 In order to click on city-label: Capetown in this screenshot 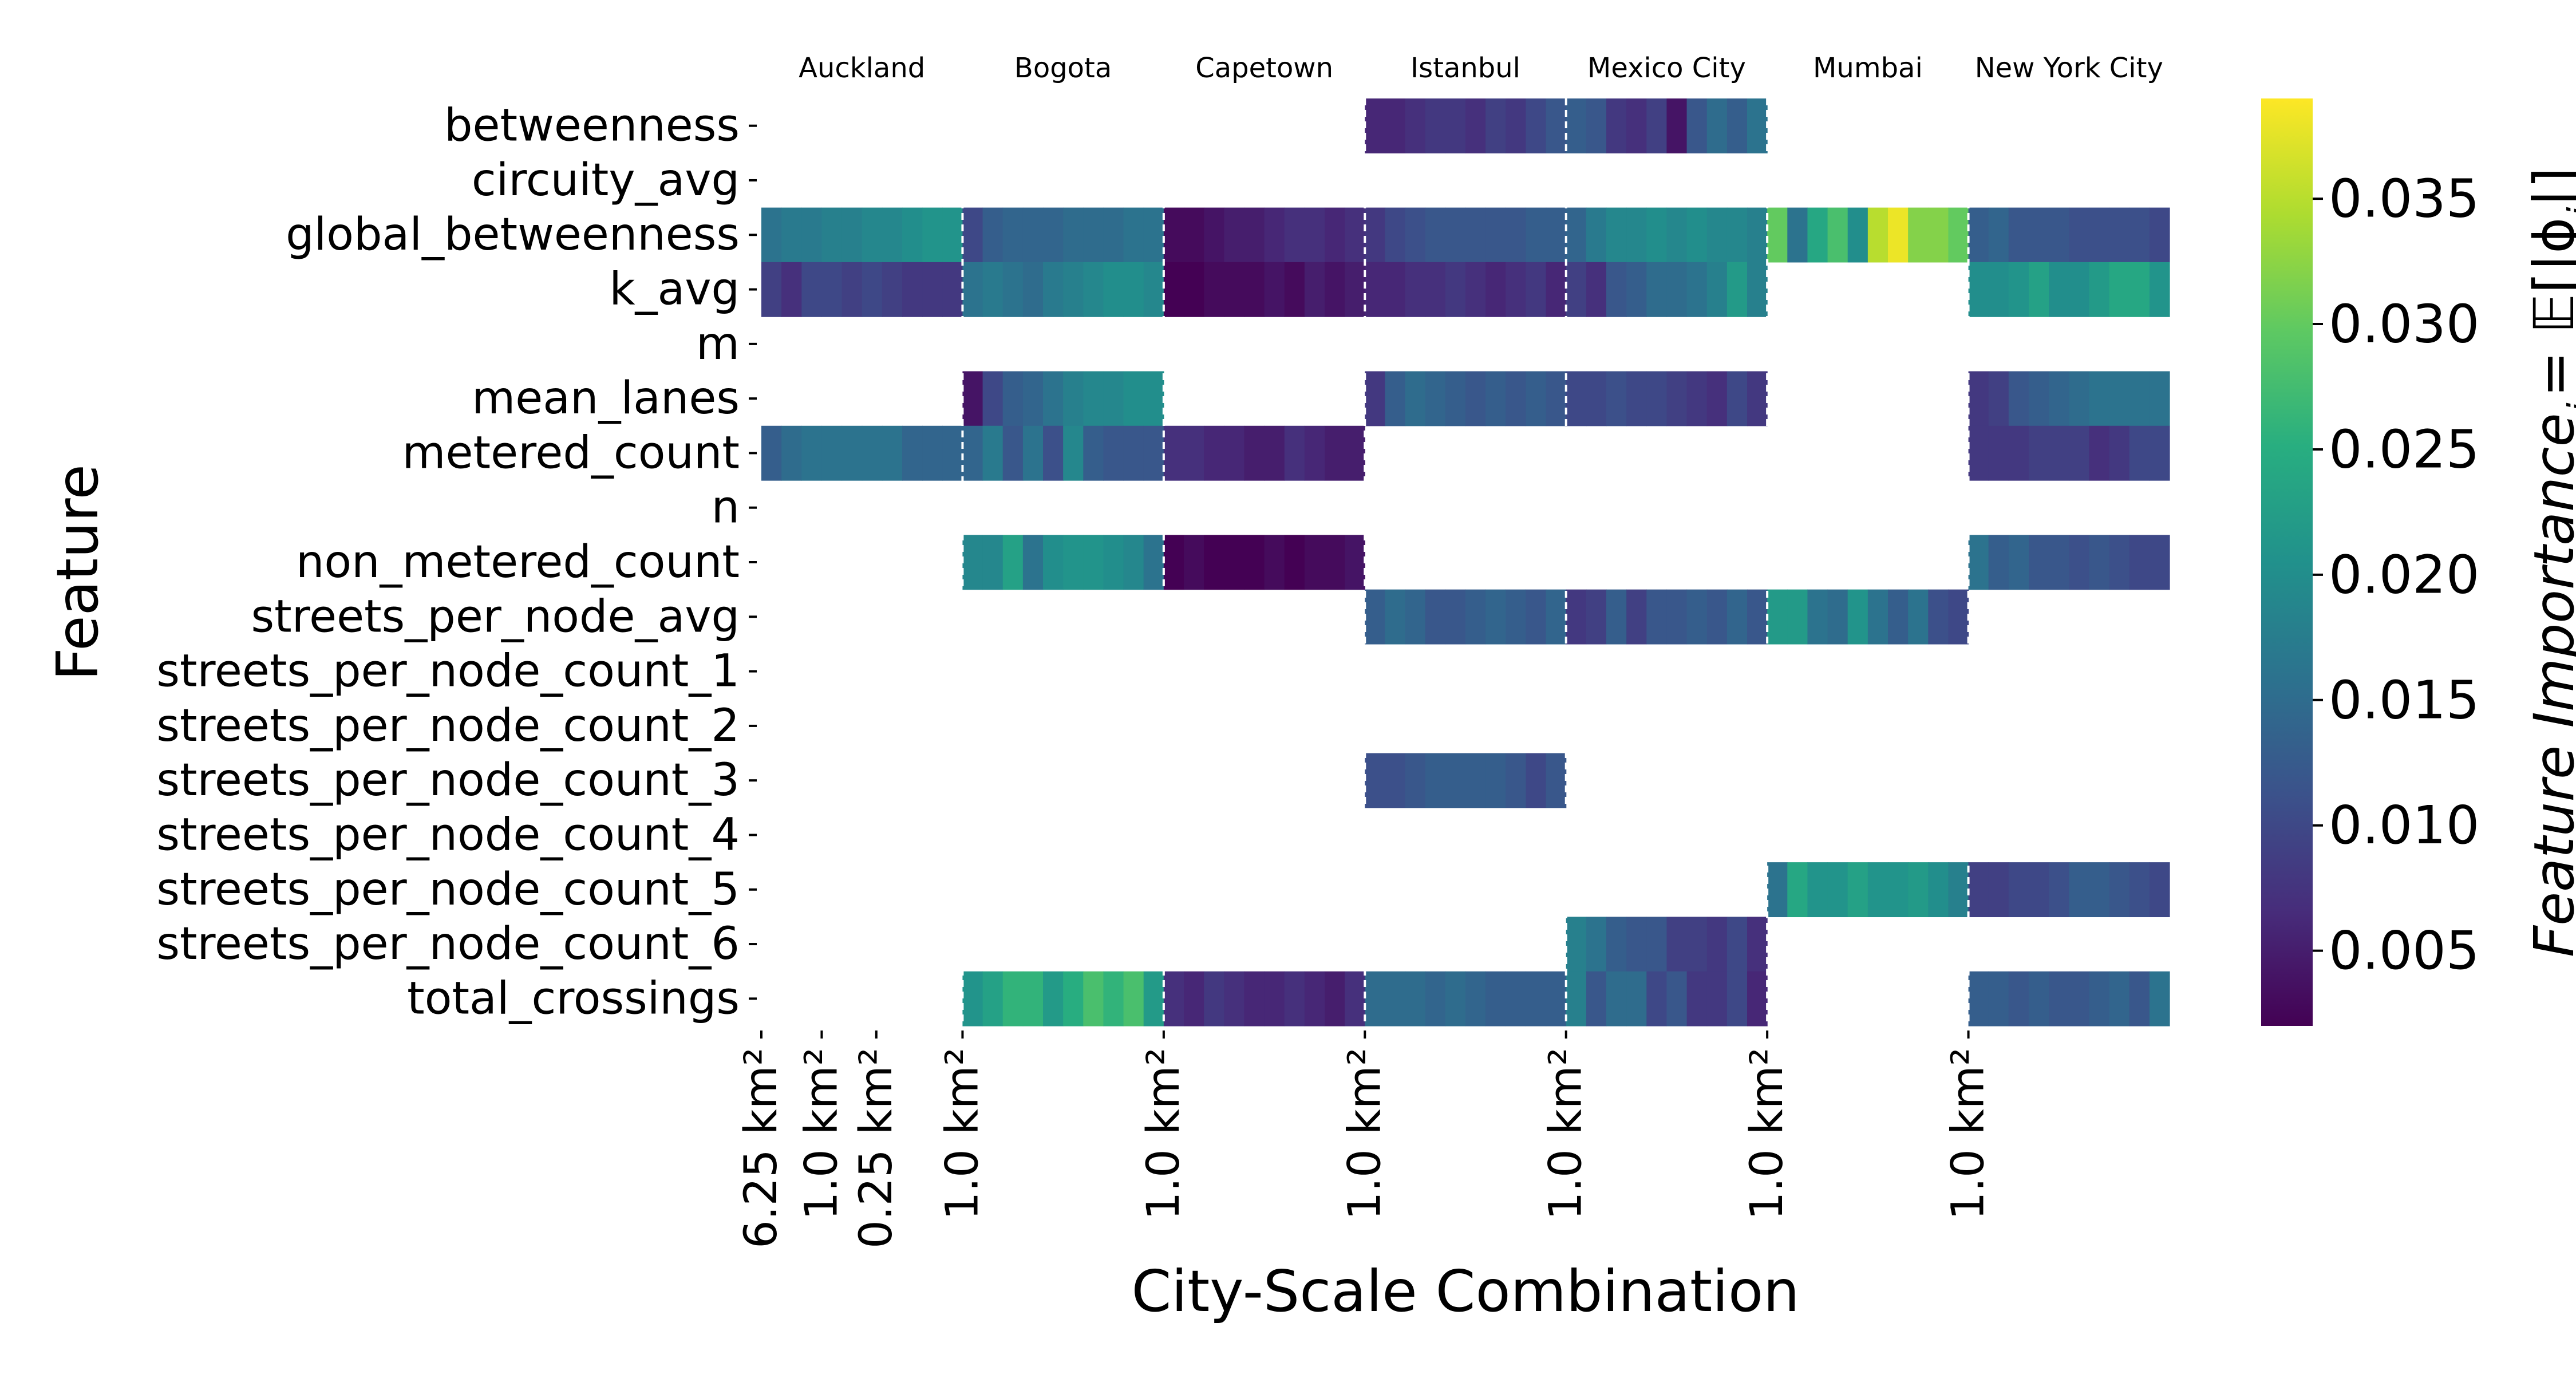, I will do `click(1264, 68)`.